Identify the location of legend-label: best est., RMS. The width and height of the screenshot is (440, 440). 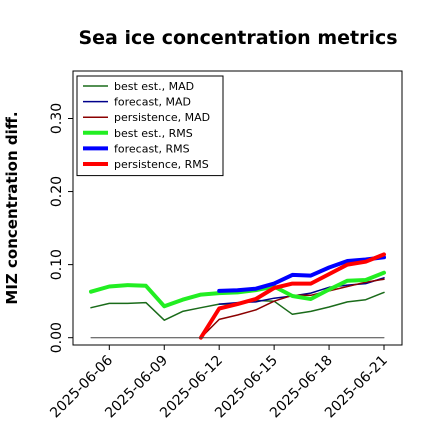
(153, 133).